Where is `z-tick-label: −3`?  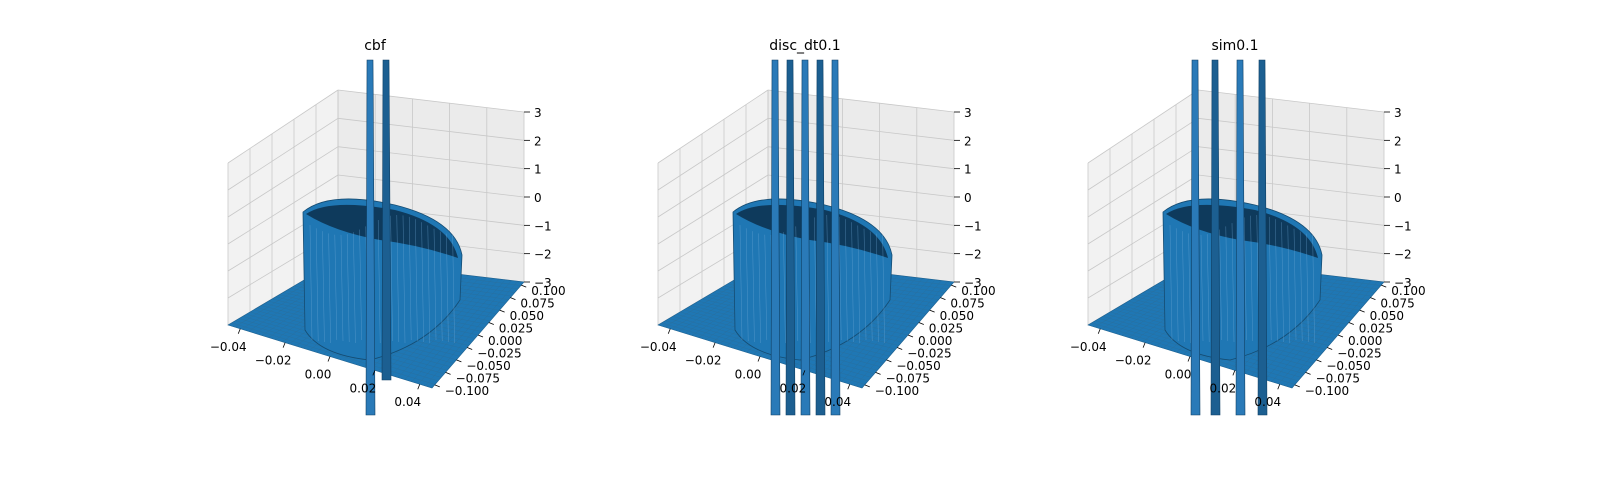 z-tick-label: −3 is located at coordinates (973, 283).